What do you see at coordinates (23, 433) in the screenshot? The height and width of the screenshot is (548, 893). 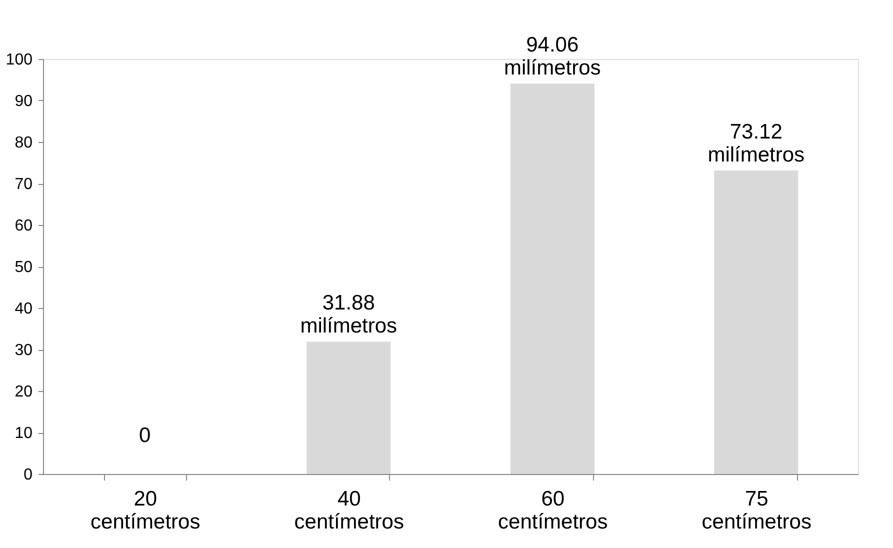 I see `y-tick-label: 10` at bounding box center [23, 433].